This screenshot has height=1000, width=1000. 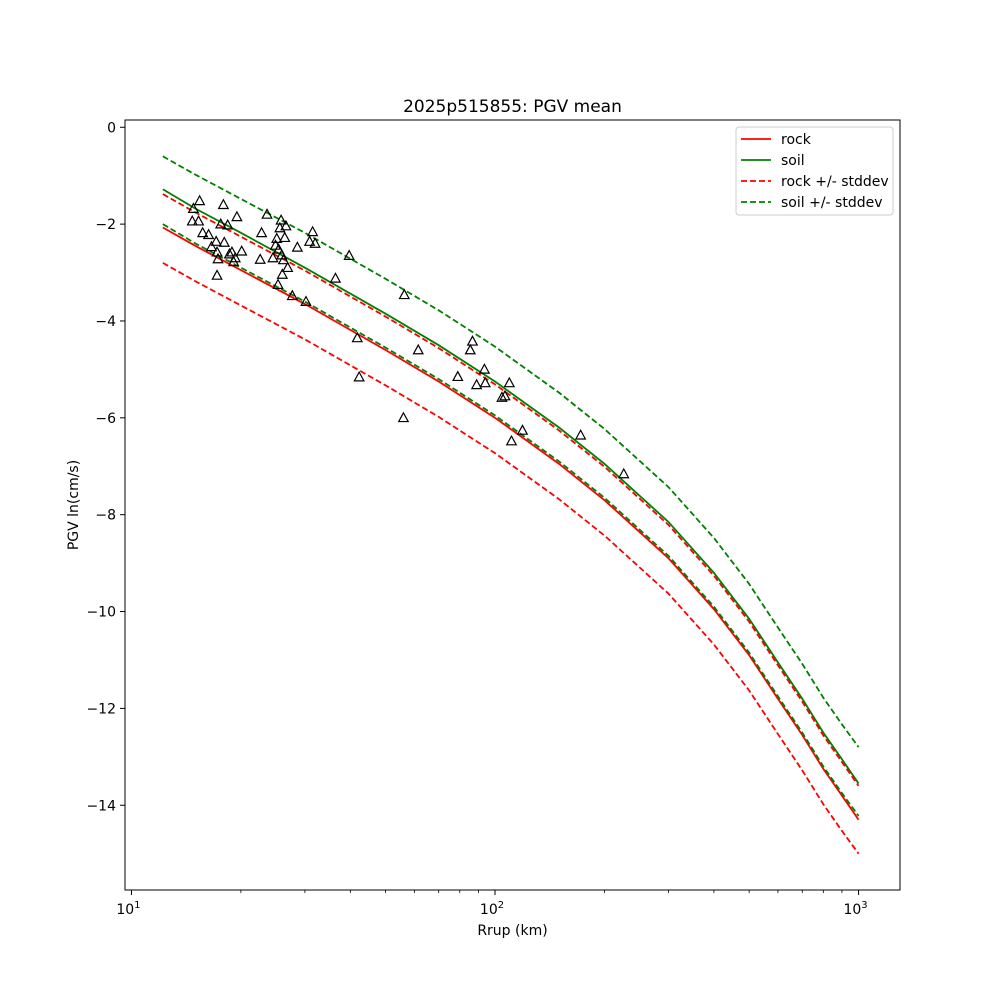 I want to click on x-tick-label-1: 102, so click(x=492, y=909).